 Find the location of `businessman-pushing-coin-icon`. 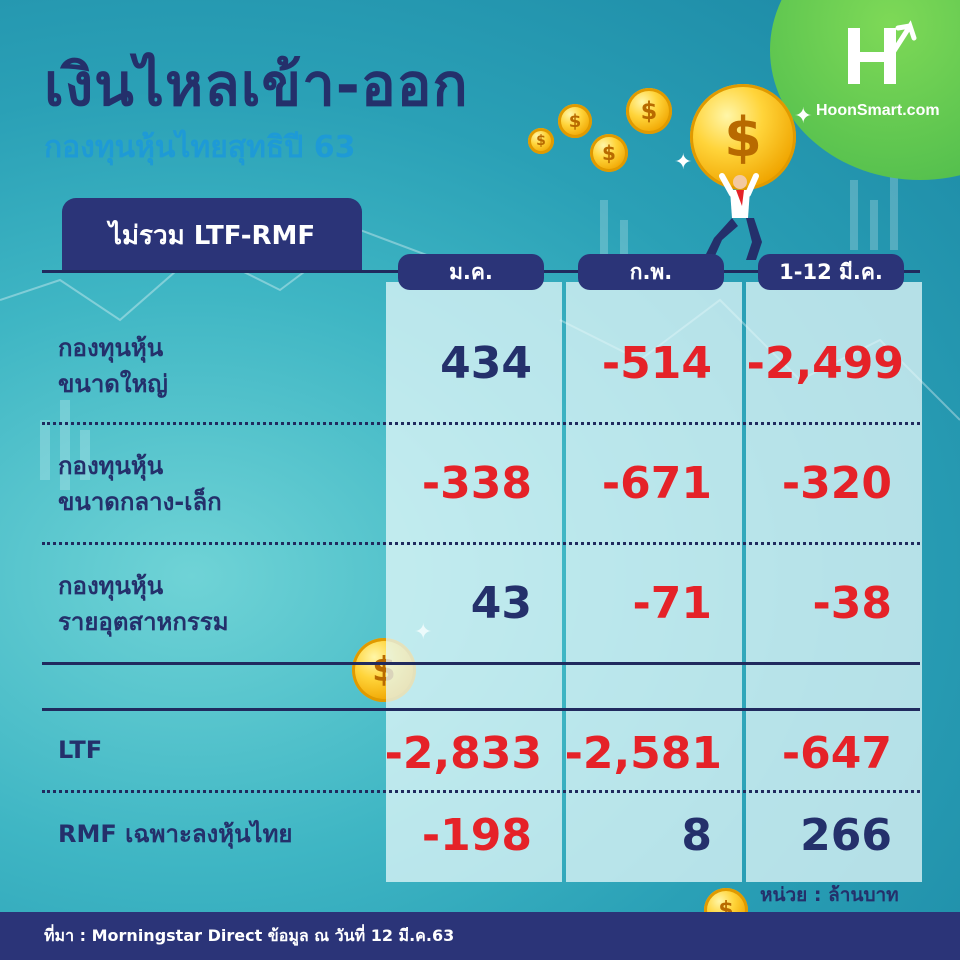

businessman-pushing-coin-icon is located at coordinates (733, 216).